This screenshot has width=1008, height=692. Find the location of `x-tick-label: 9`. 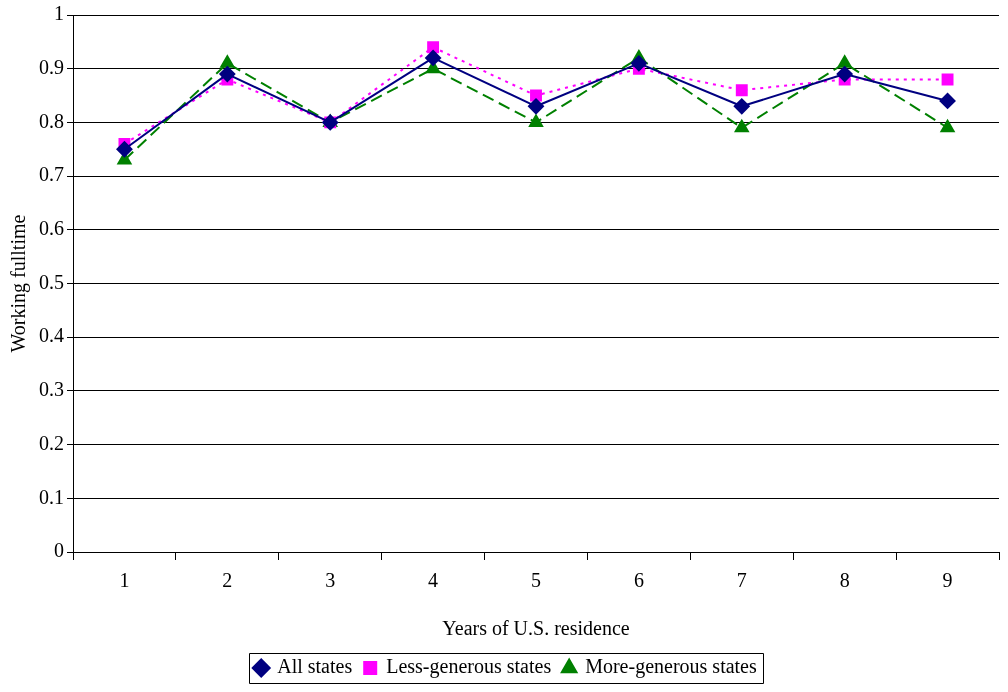

x-tick-label: 9 is located at coordinates (947, 580).